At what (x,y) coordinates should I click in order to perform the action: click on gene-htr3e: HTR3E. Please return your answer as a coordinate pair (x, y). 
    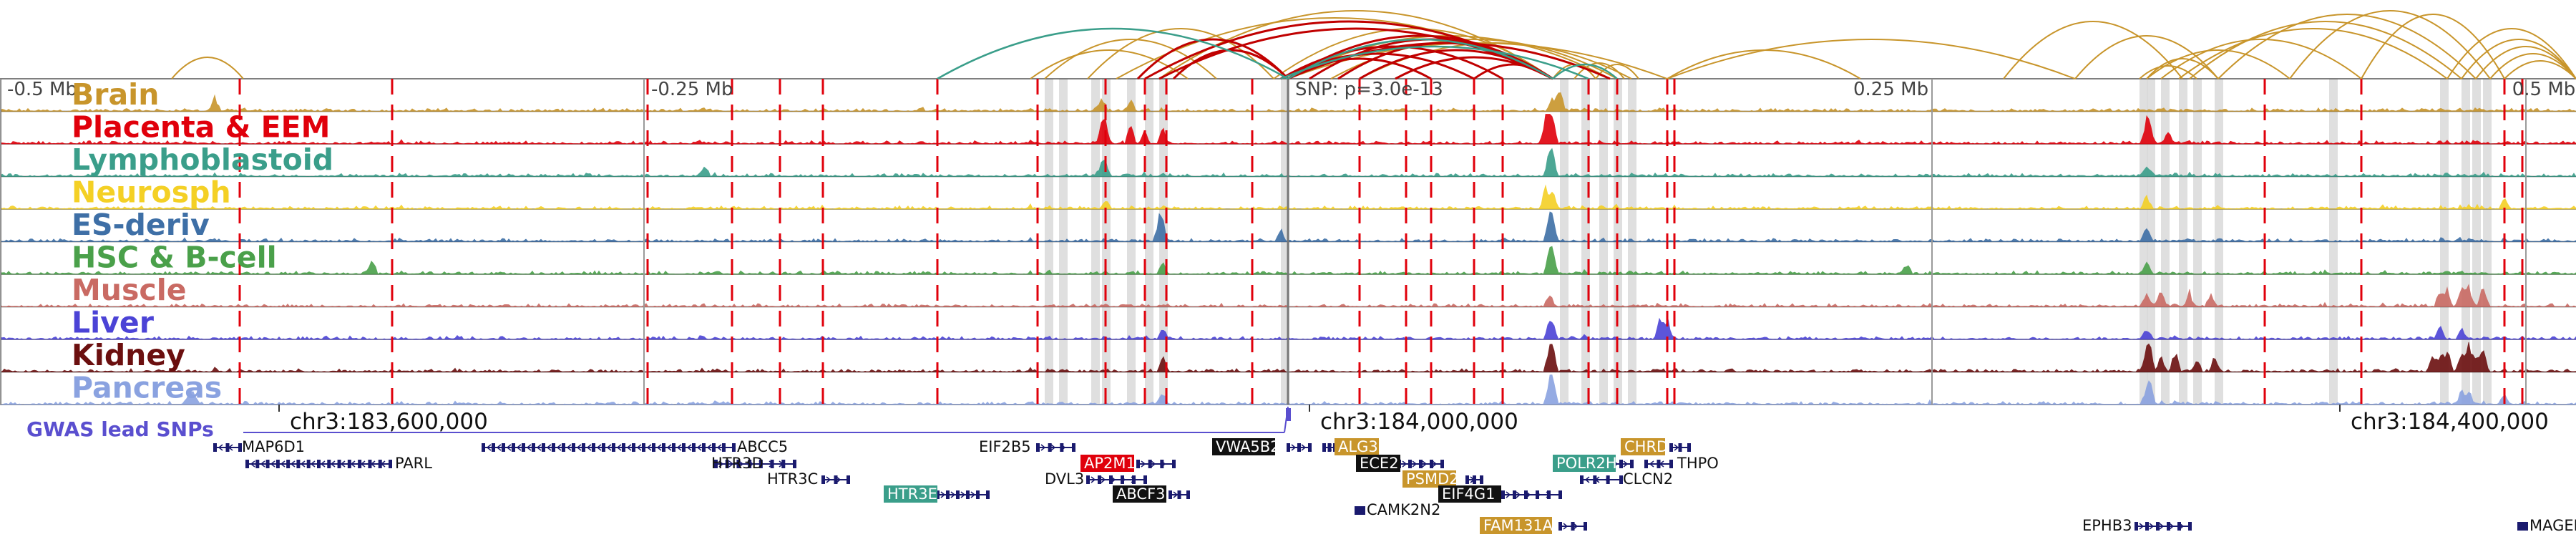
    Looking at the image, I should click on (937, 494).